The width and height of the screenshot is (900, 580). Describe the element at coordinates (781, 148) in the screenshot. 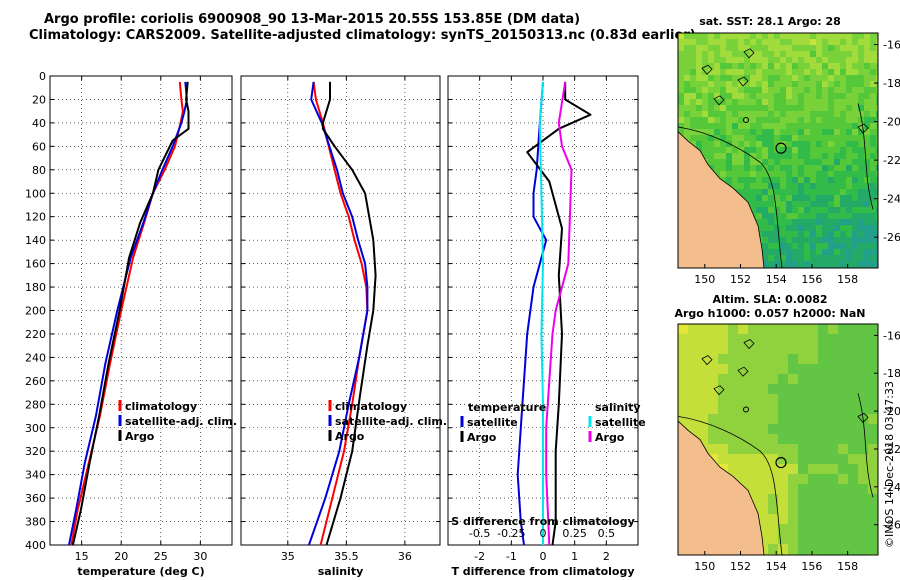

I see `argo-float-marker` at that location.